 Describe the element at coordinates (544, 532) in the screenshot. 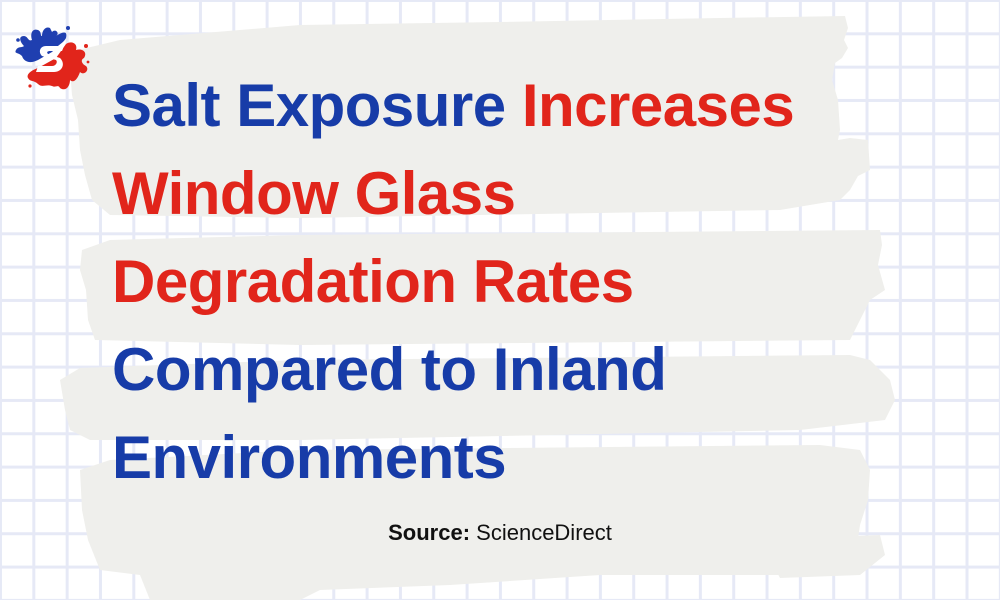

I see `source-value: ScienceDirect` at that location.